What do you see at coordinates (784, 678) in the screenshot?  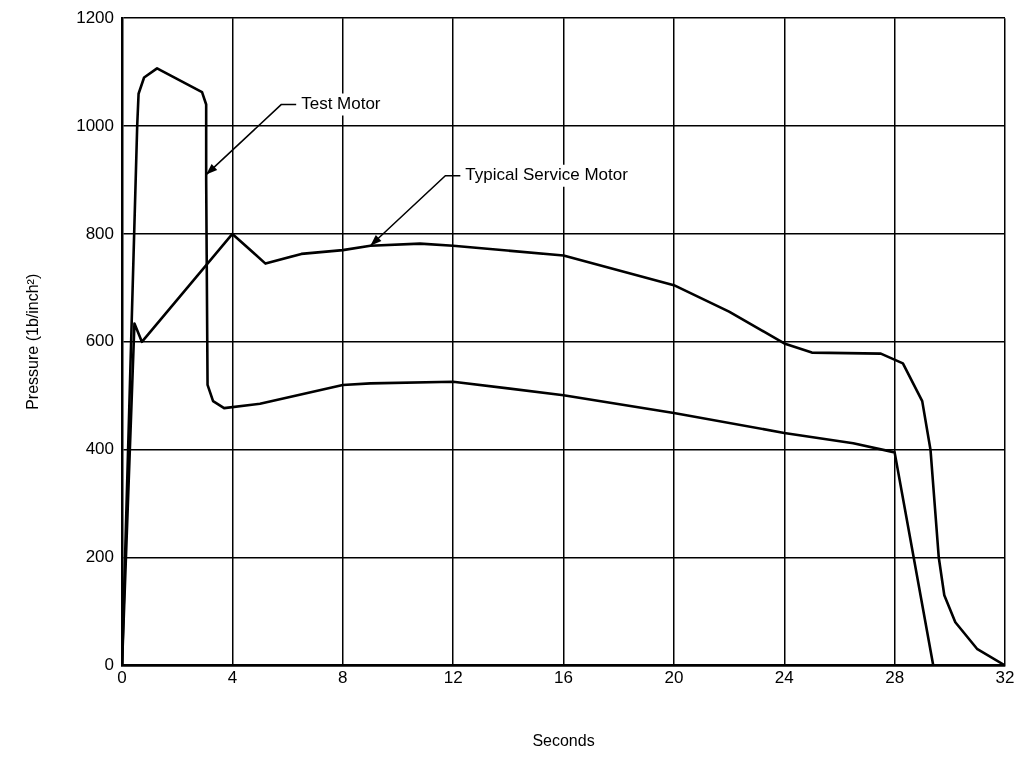 I see `x-tick-label: 24` at bounding box center [784, 678].